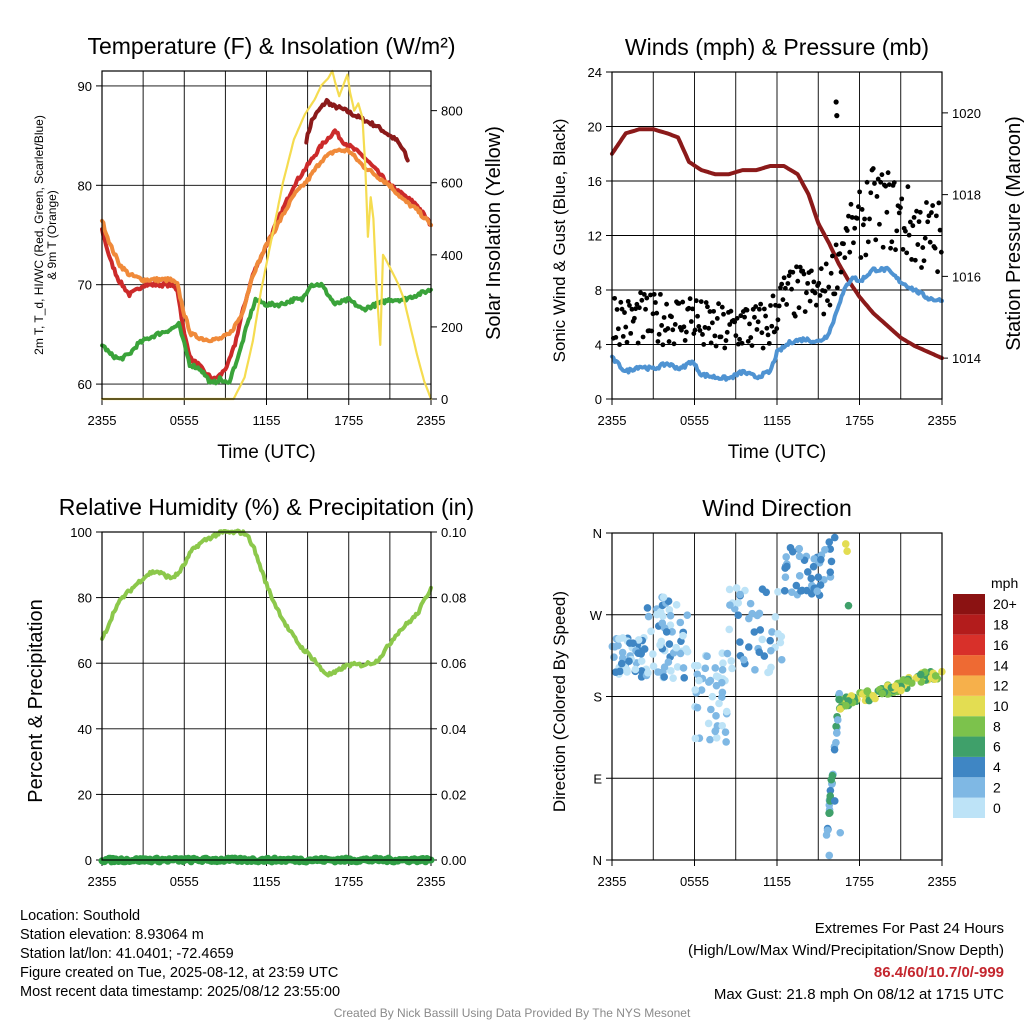 This screenshot has width=1024, height=1024. I want to click on y-axis-label: & 9m T (Orange), so click(52, 235).